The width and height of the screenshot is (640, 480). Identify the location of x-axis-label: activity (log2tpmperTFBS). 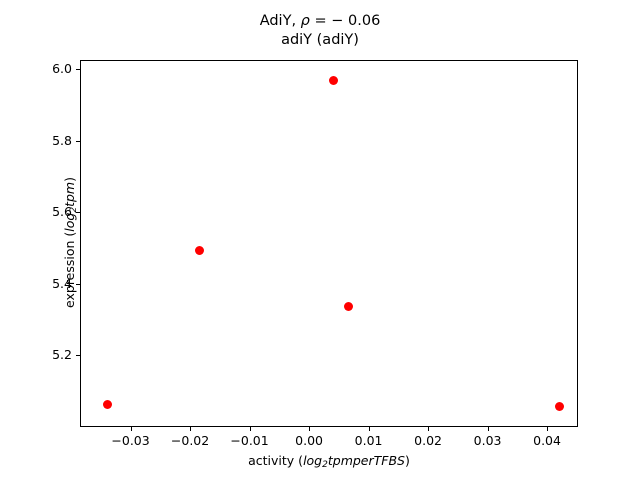
(329, 461).